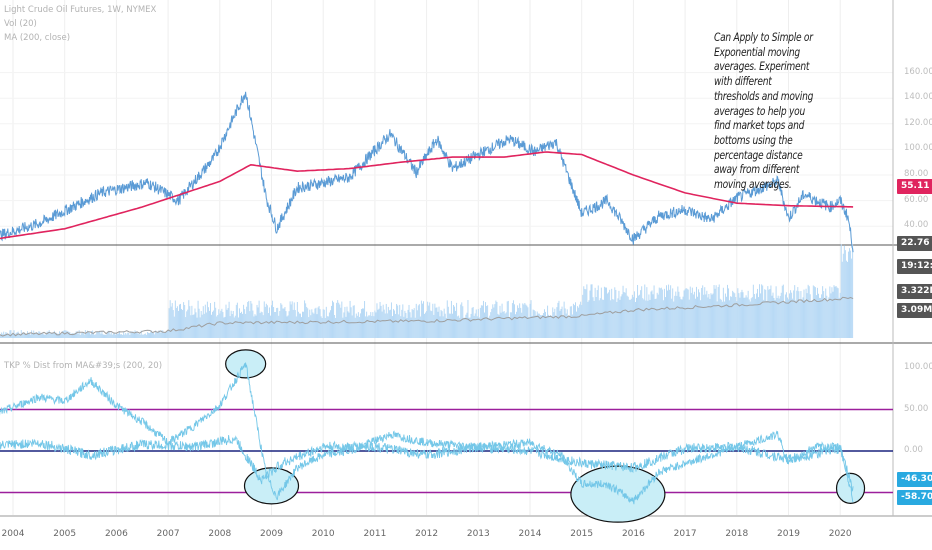 Image resolution: width=932 pixels, height=550 pixels. Describe the element at coordinates (918, 97) in the screenshot. I see `price-axis-tick: 140.00` at that location.